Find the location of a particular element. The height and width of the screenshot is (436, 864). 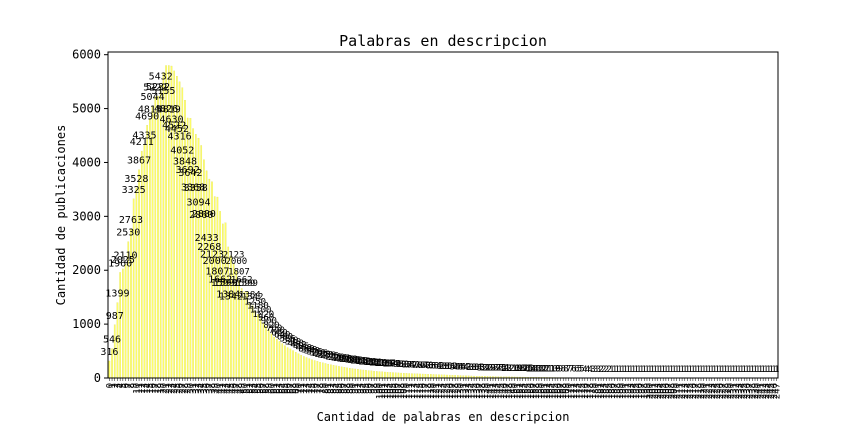

y-tick-label: 6000 is located at coordinates (86, 55).